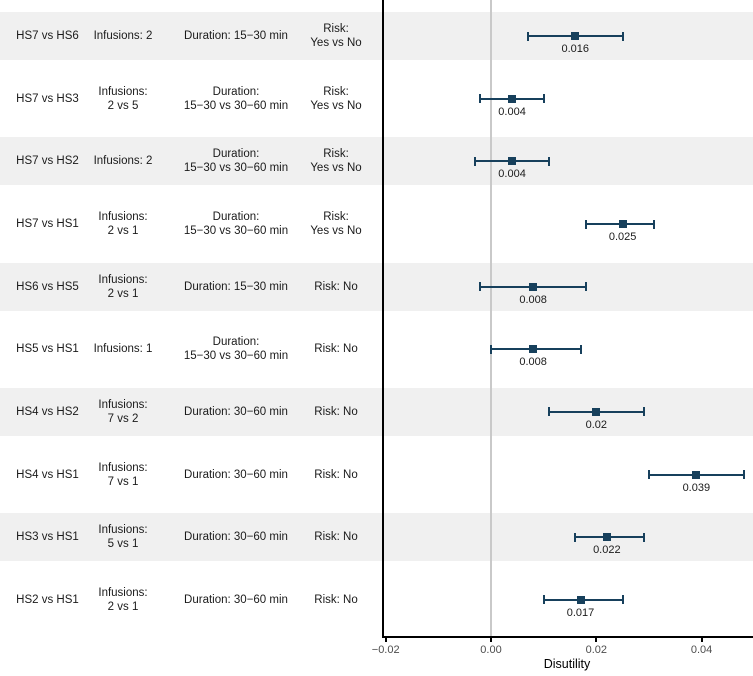 The image size is (753, 676). I want to click on infusions-cell: Infusions: 2 vs 5, so click(123, 98).